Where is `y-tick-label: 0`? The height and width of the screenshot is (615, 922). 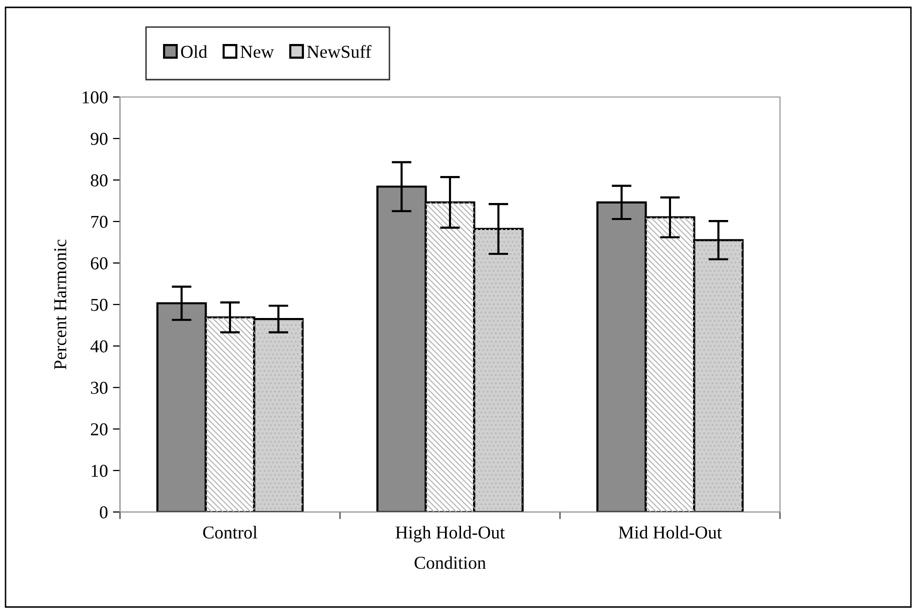
y-tick-label: 0 is located at coordinates (104, 512).